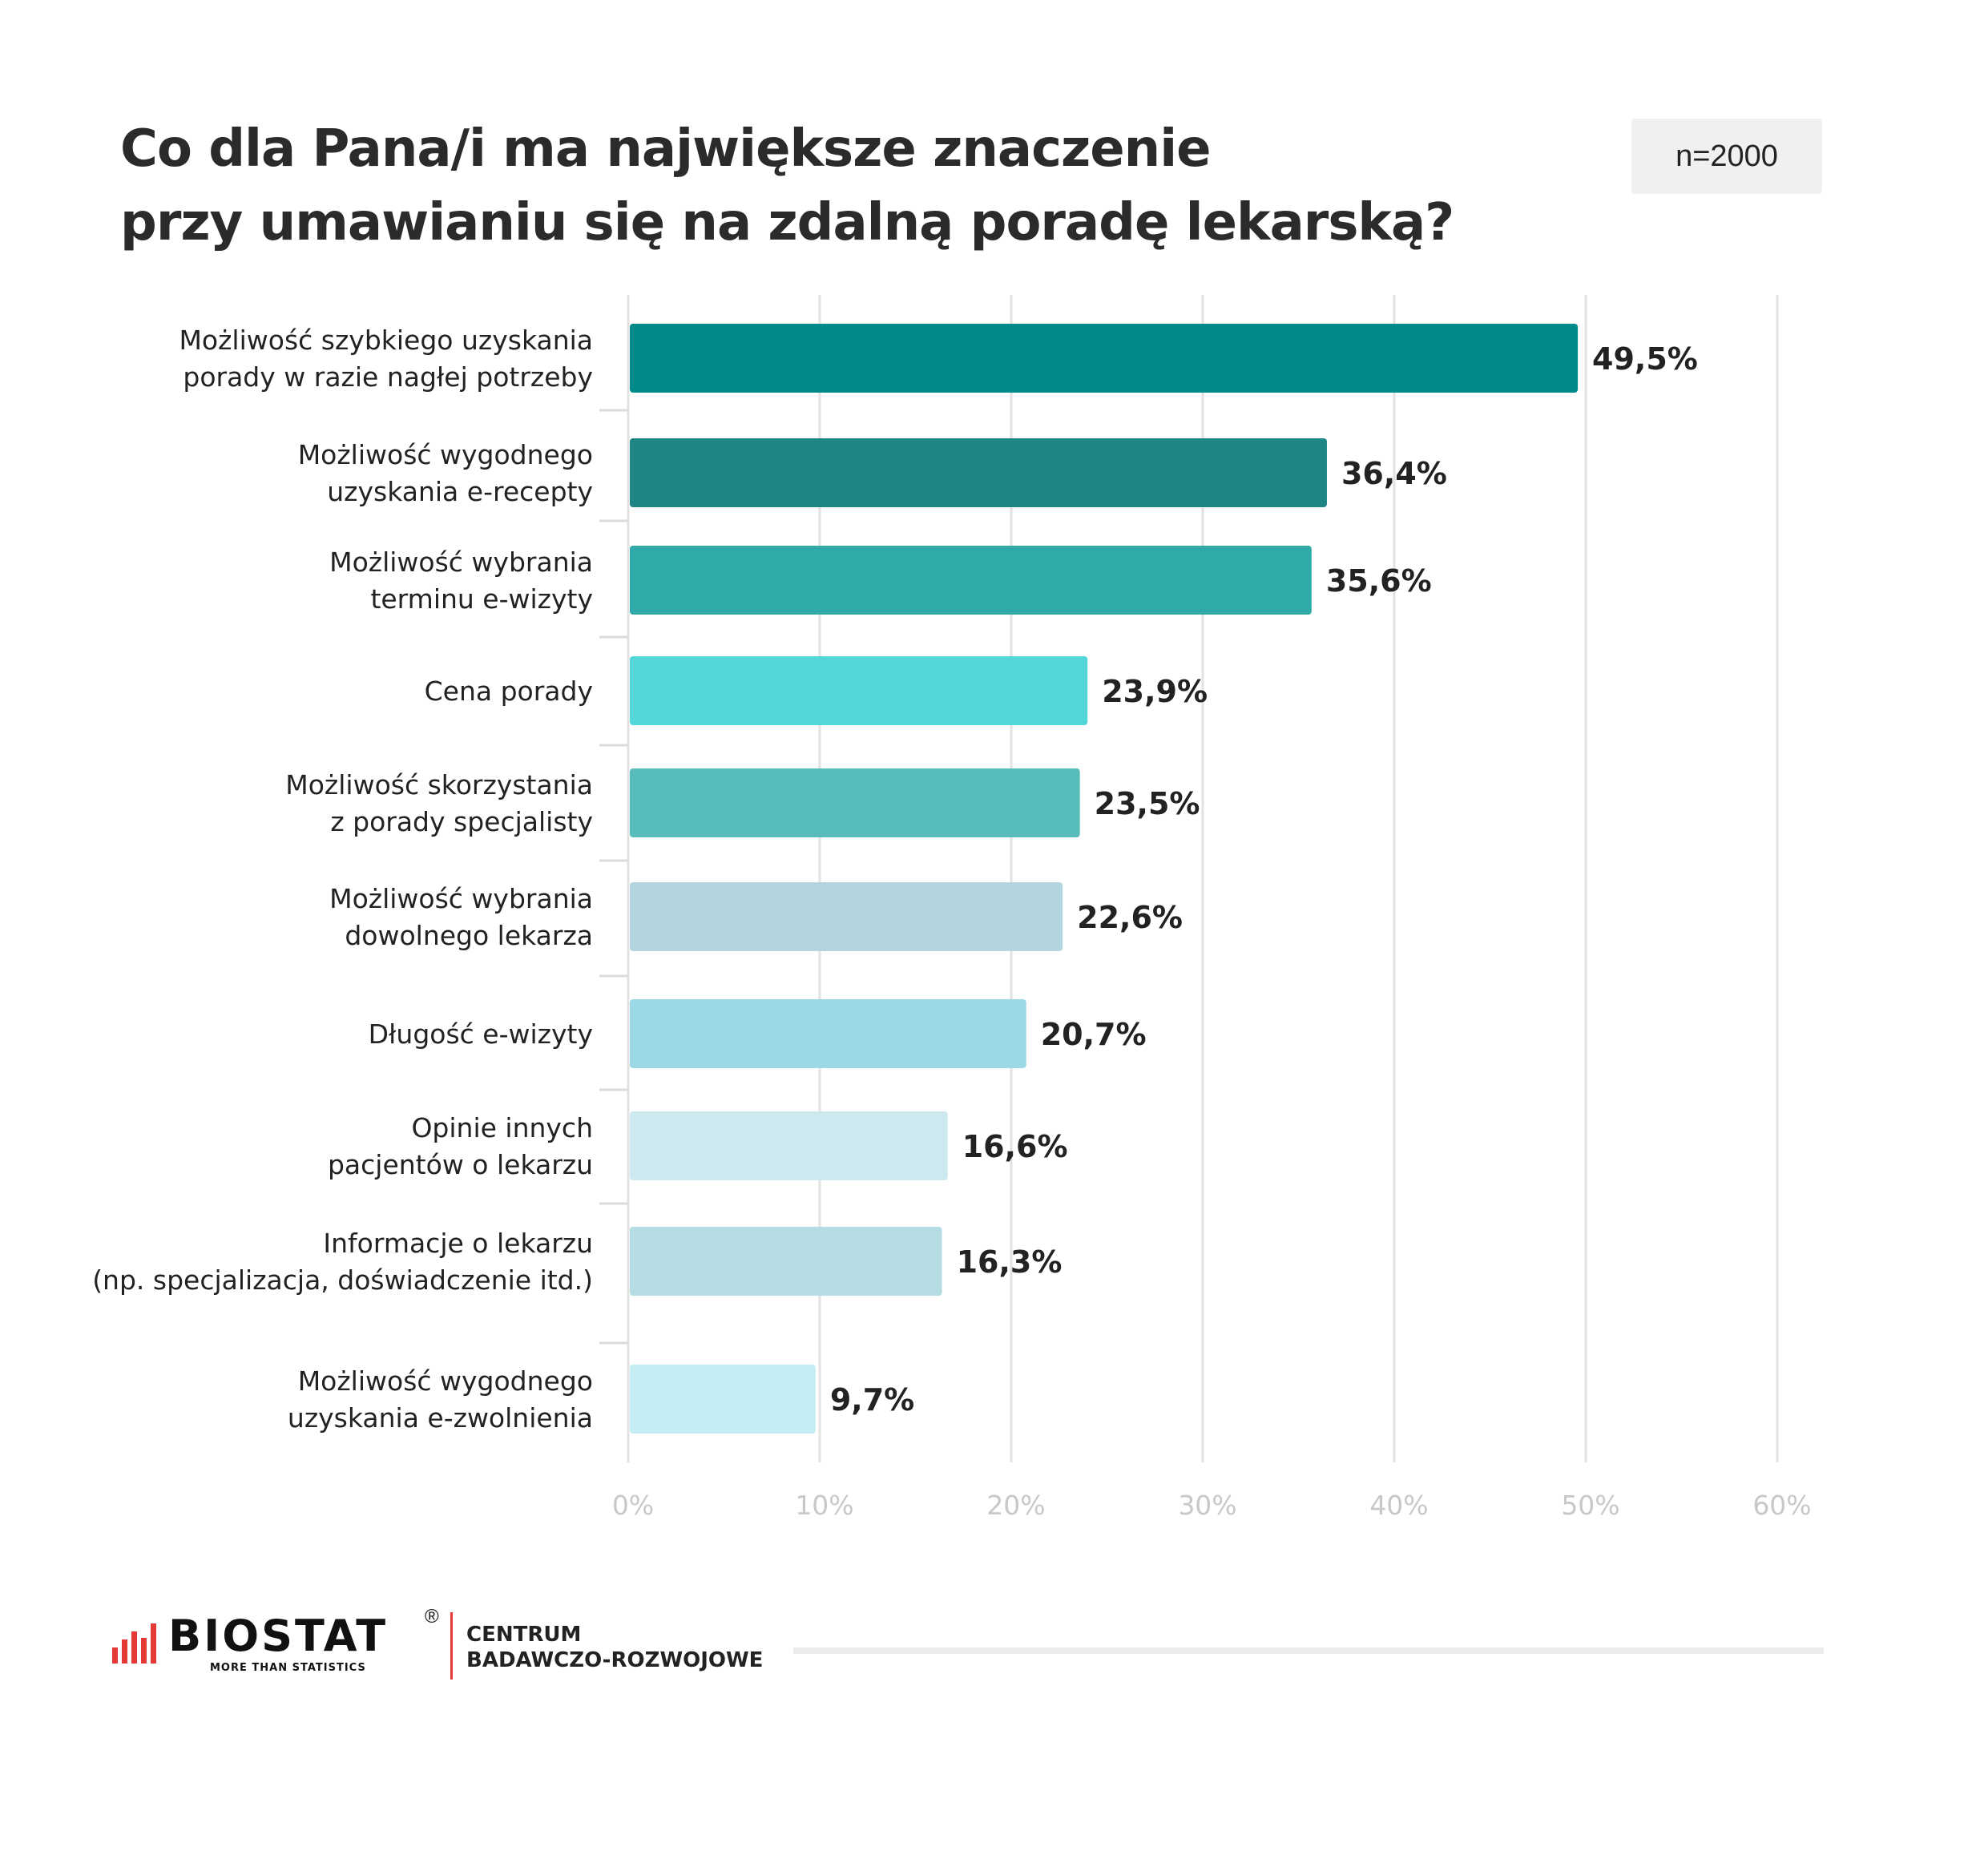 This screenshot has width=1988, height=1851. What do you see at coordinates (481, 1034) in the screenshot?
I see `category-label: Długość e-wizyty` at bounding box center [481, 1034].